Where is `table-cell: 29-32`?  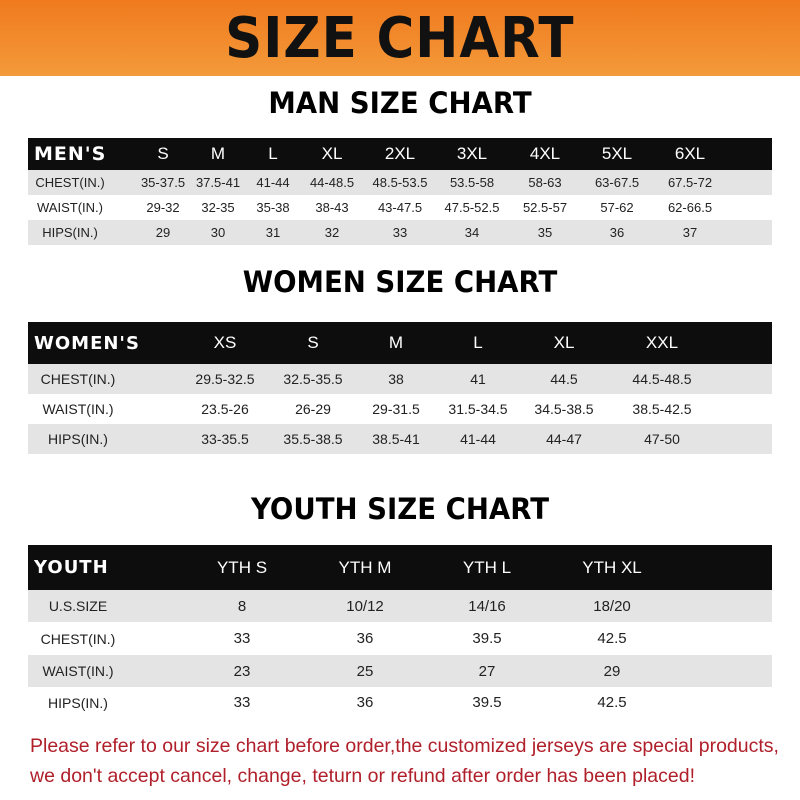
table-cell: 29-32 is located at coordinates (163, 207).